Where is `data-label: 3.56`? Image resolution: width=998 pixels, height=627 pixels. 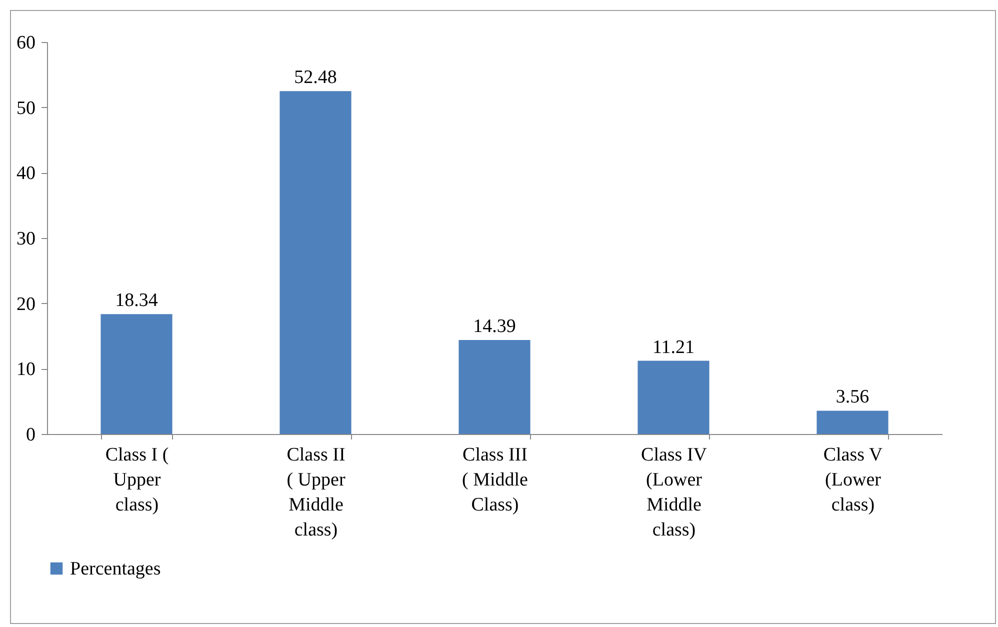
data-label: 3.56 is located at coordinates (853, 397).